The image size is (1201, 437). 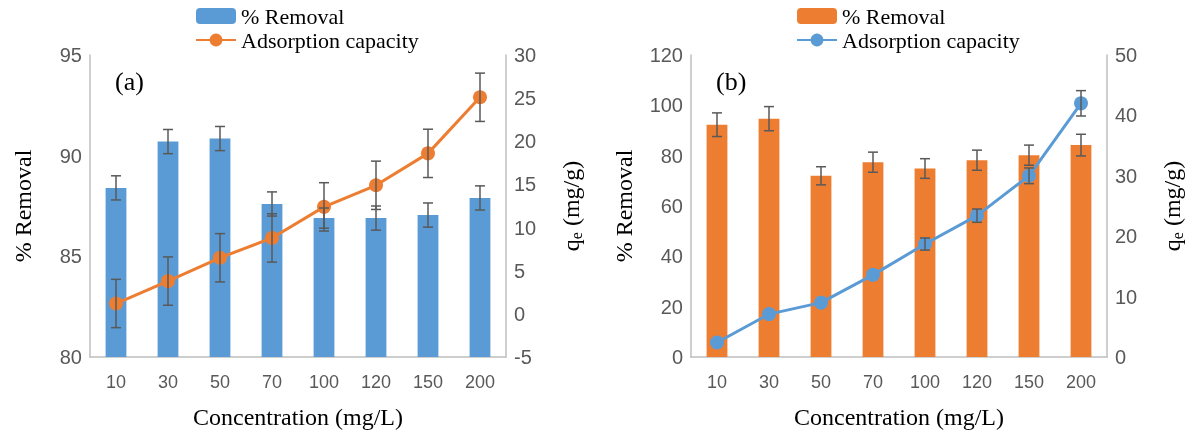 I want to click on annotation: (a), so click(x=129, y=81).